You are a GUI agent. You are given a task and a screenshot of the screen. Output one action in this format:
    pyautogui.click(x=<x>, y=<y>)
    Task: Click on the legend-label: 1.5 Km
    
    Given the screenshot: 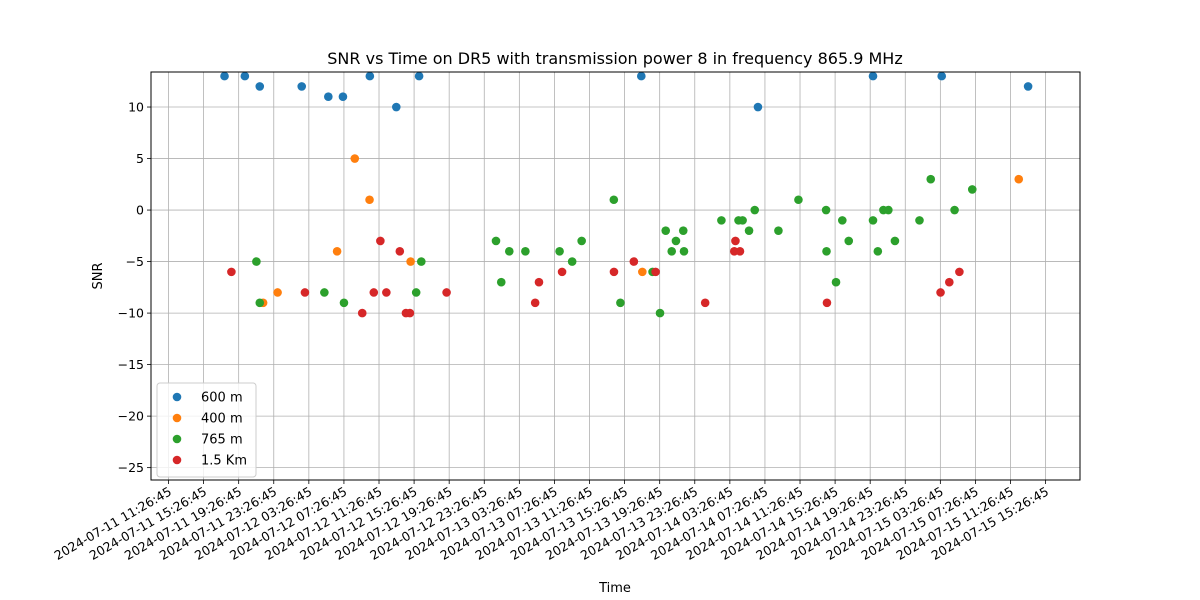 What is the action you would take?
    pyautogui.click(x=224, y=461)
    